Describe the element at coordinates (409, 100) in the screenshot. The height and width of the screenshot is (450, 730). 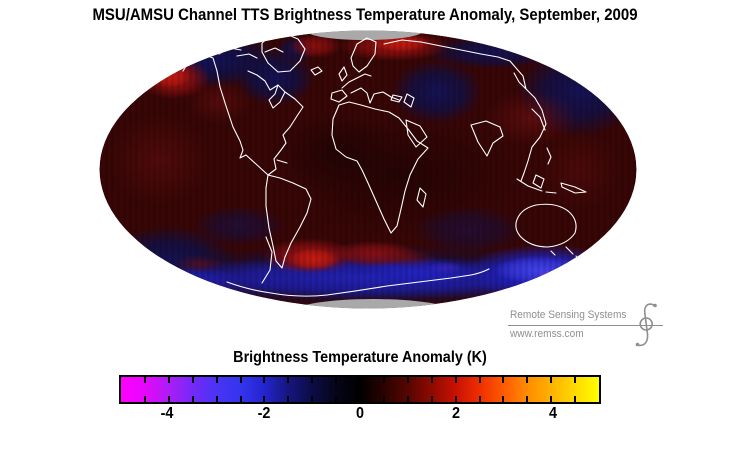
I see `caspian-sea-outline` at that location.